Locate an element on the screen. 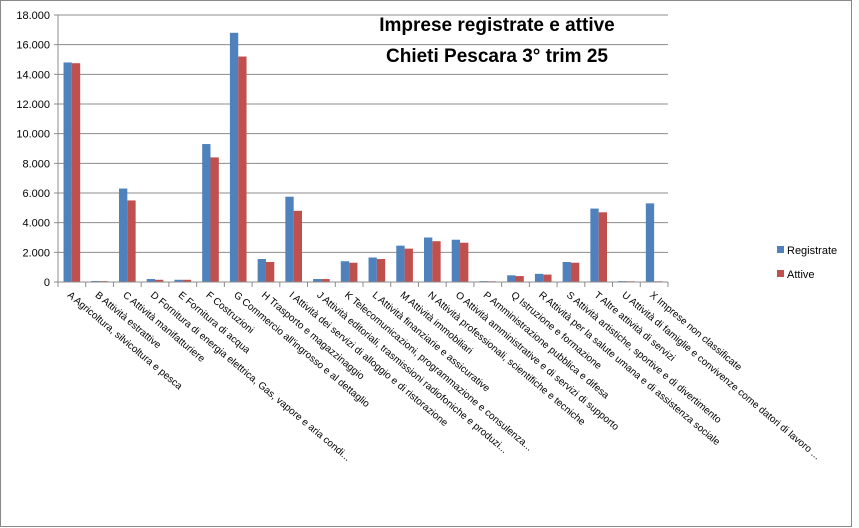 This screenshot has height=528, width=859. y-tick-label: 4.000 is located at coordinates (36, 224).